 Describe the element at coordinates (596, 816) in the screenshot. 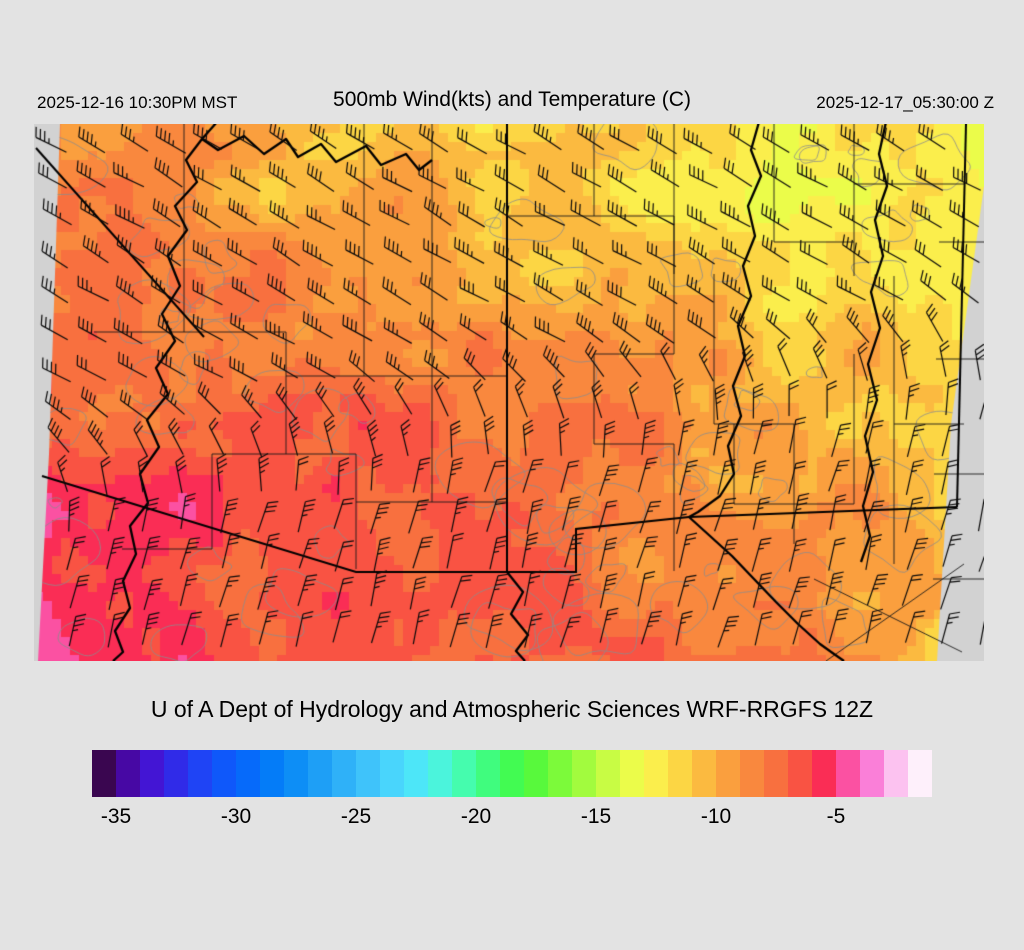

I see `colorbar-tick-label: -15` at that location.